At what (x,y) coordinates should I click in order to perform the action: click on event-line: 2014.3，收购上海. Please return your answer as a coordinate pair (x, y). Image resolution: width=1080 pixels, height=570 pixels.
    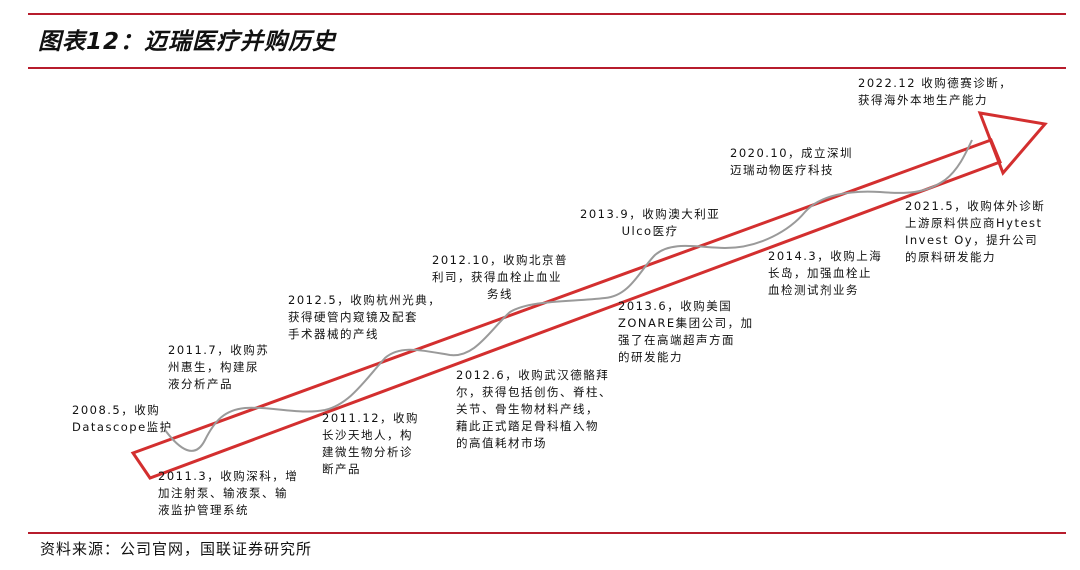
    Looking at the image, I should click on (825, 256).